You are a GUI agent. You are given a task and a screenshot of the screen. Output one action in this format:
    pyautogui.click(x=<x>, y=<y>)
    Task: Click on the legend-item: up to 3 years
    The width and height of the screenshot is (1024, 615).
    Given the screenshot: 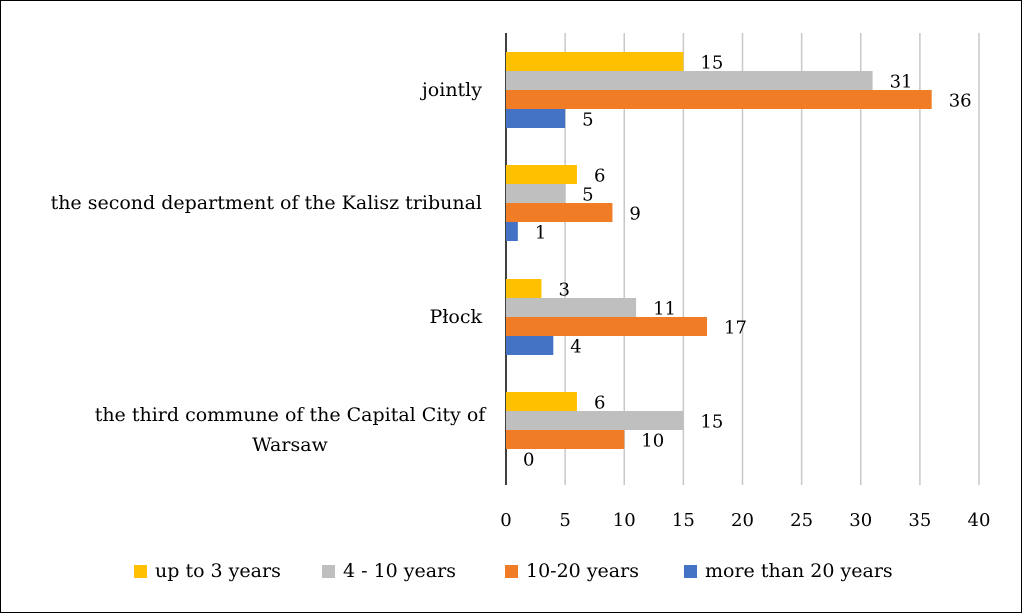 What is the action you would take?
    pyautogui.click(x=207, y=571)
    